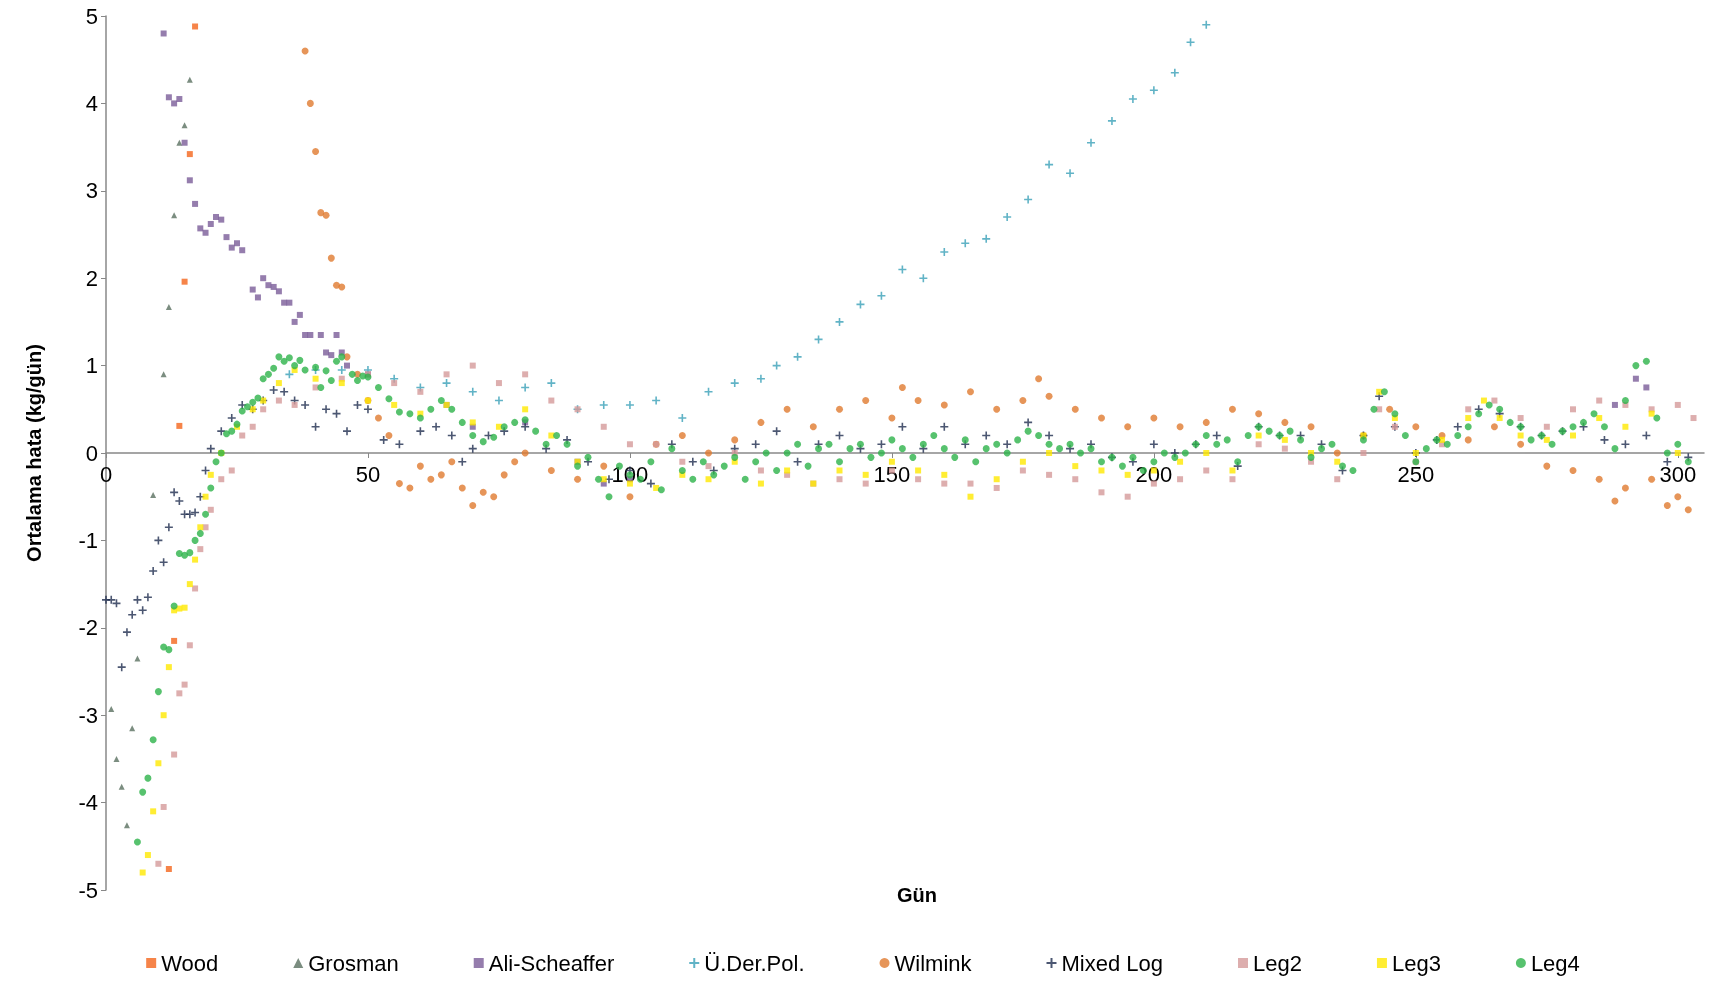 This screenshot has height=985, width=1726. Describe the element at coordinates (91, 278) in the screenshot. I see `y-tick-label: 2` at that location.